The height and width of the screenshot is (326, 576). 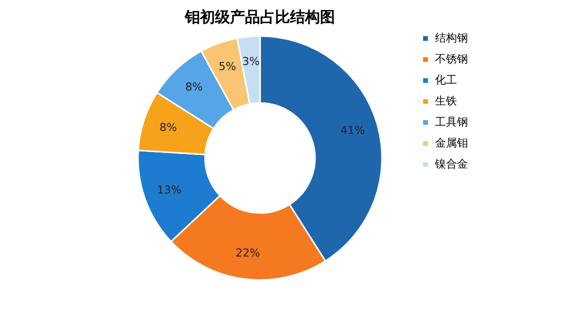 I want to click on legend-label: 化工, so click(x=446, y=80).